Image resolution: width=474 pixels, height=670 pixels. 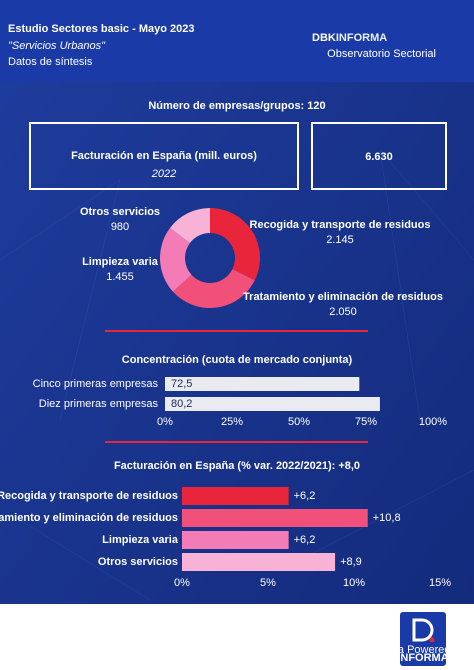 I want to click on revenue-label-box, so click(x=164, y=156).